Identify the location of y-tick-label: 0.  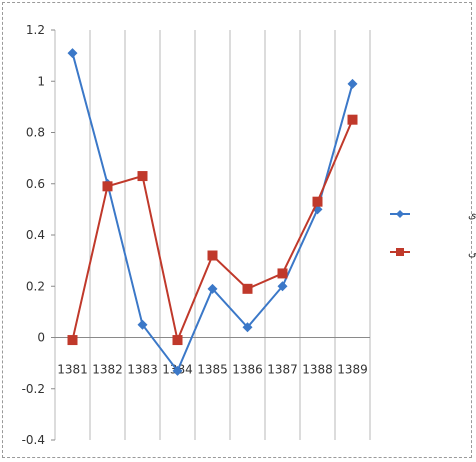
(41, 338).